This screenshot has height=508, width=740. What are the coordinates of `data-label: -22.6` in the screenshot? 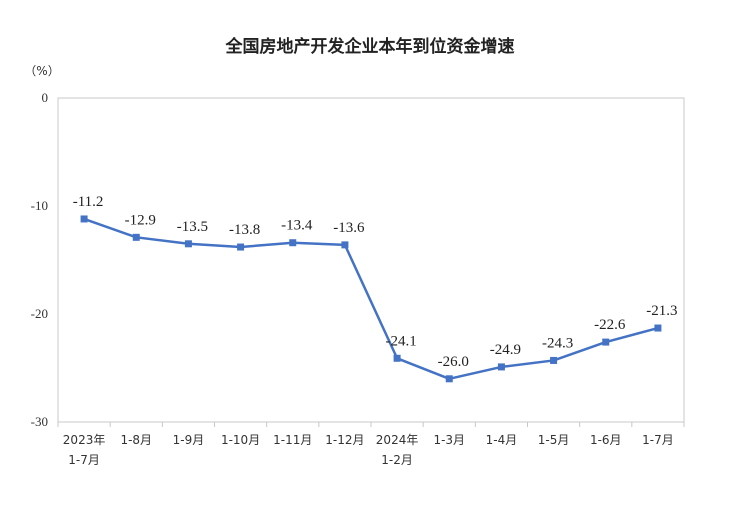 It's located at (610, 325).